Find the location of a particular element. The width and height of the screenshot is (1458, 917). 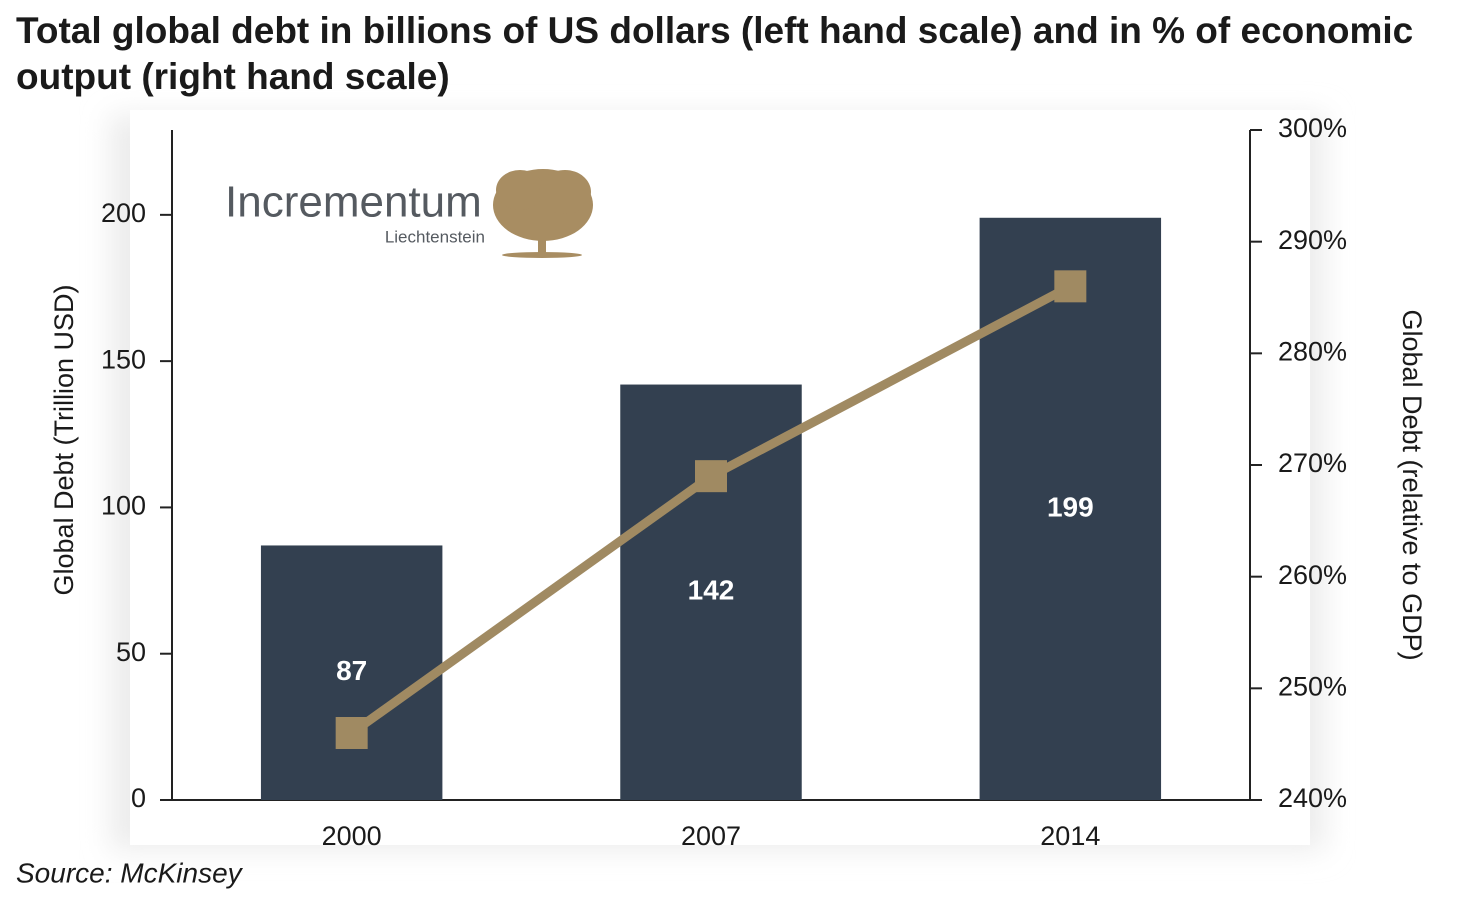

y-tick-label: 0 is located at coordinates (138, 798).